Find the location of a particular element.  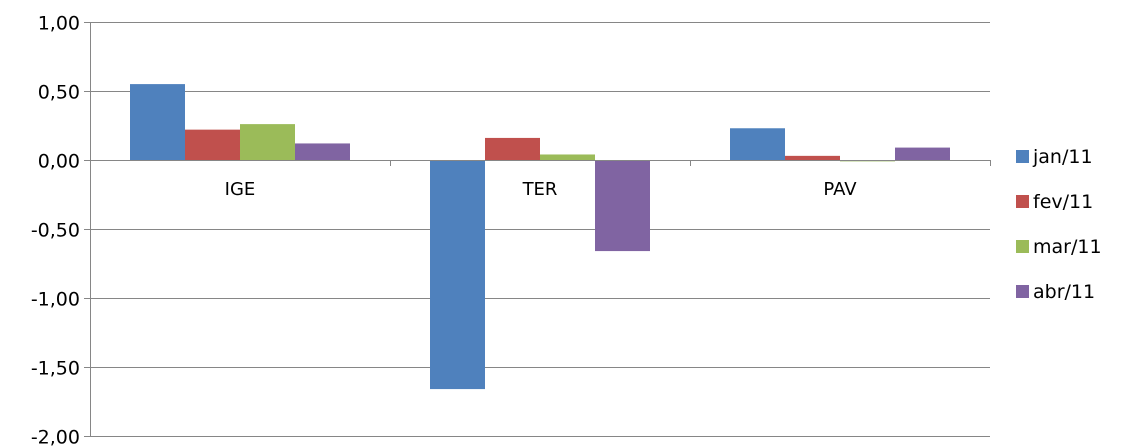

legend: jan/11 fev/11 mar/11 abr/11 is located at coordinates (1059, 224).